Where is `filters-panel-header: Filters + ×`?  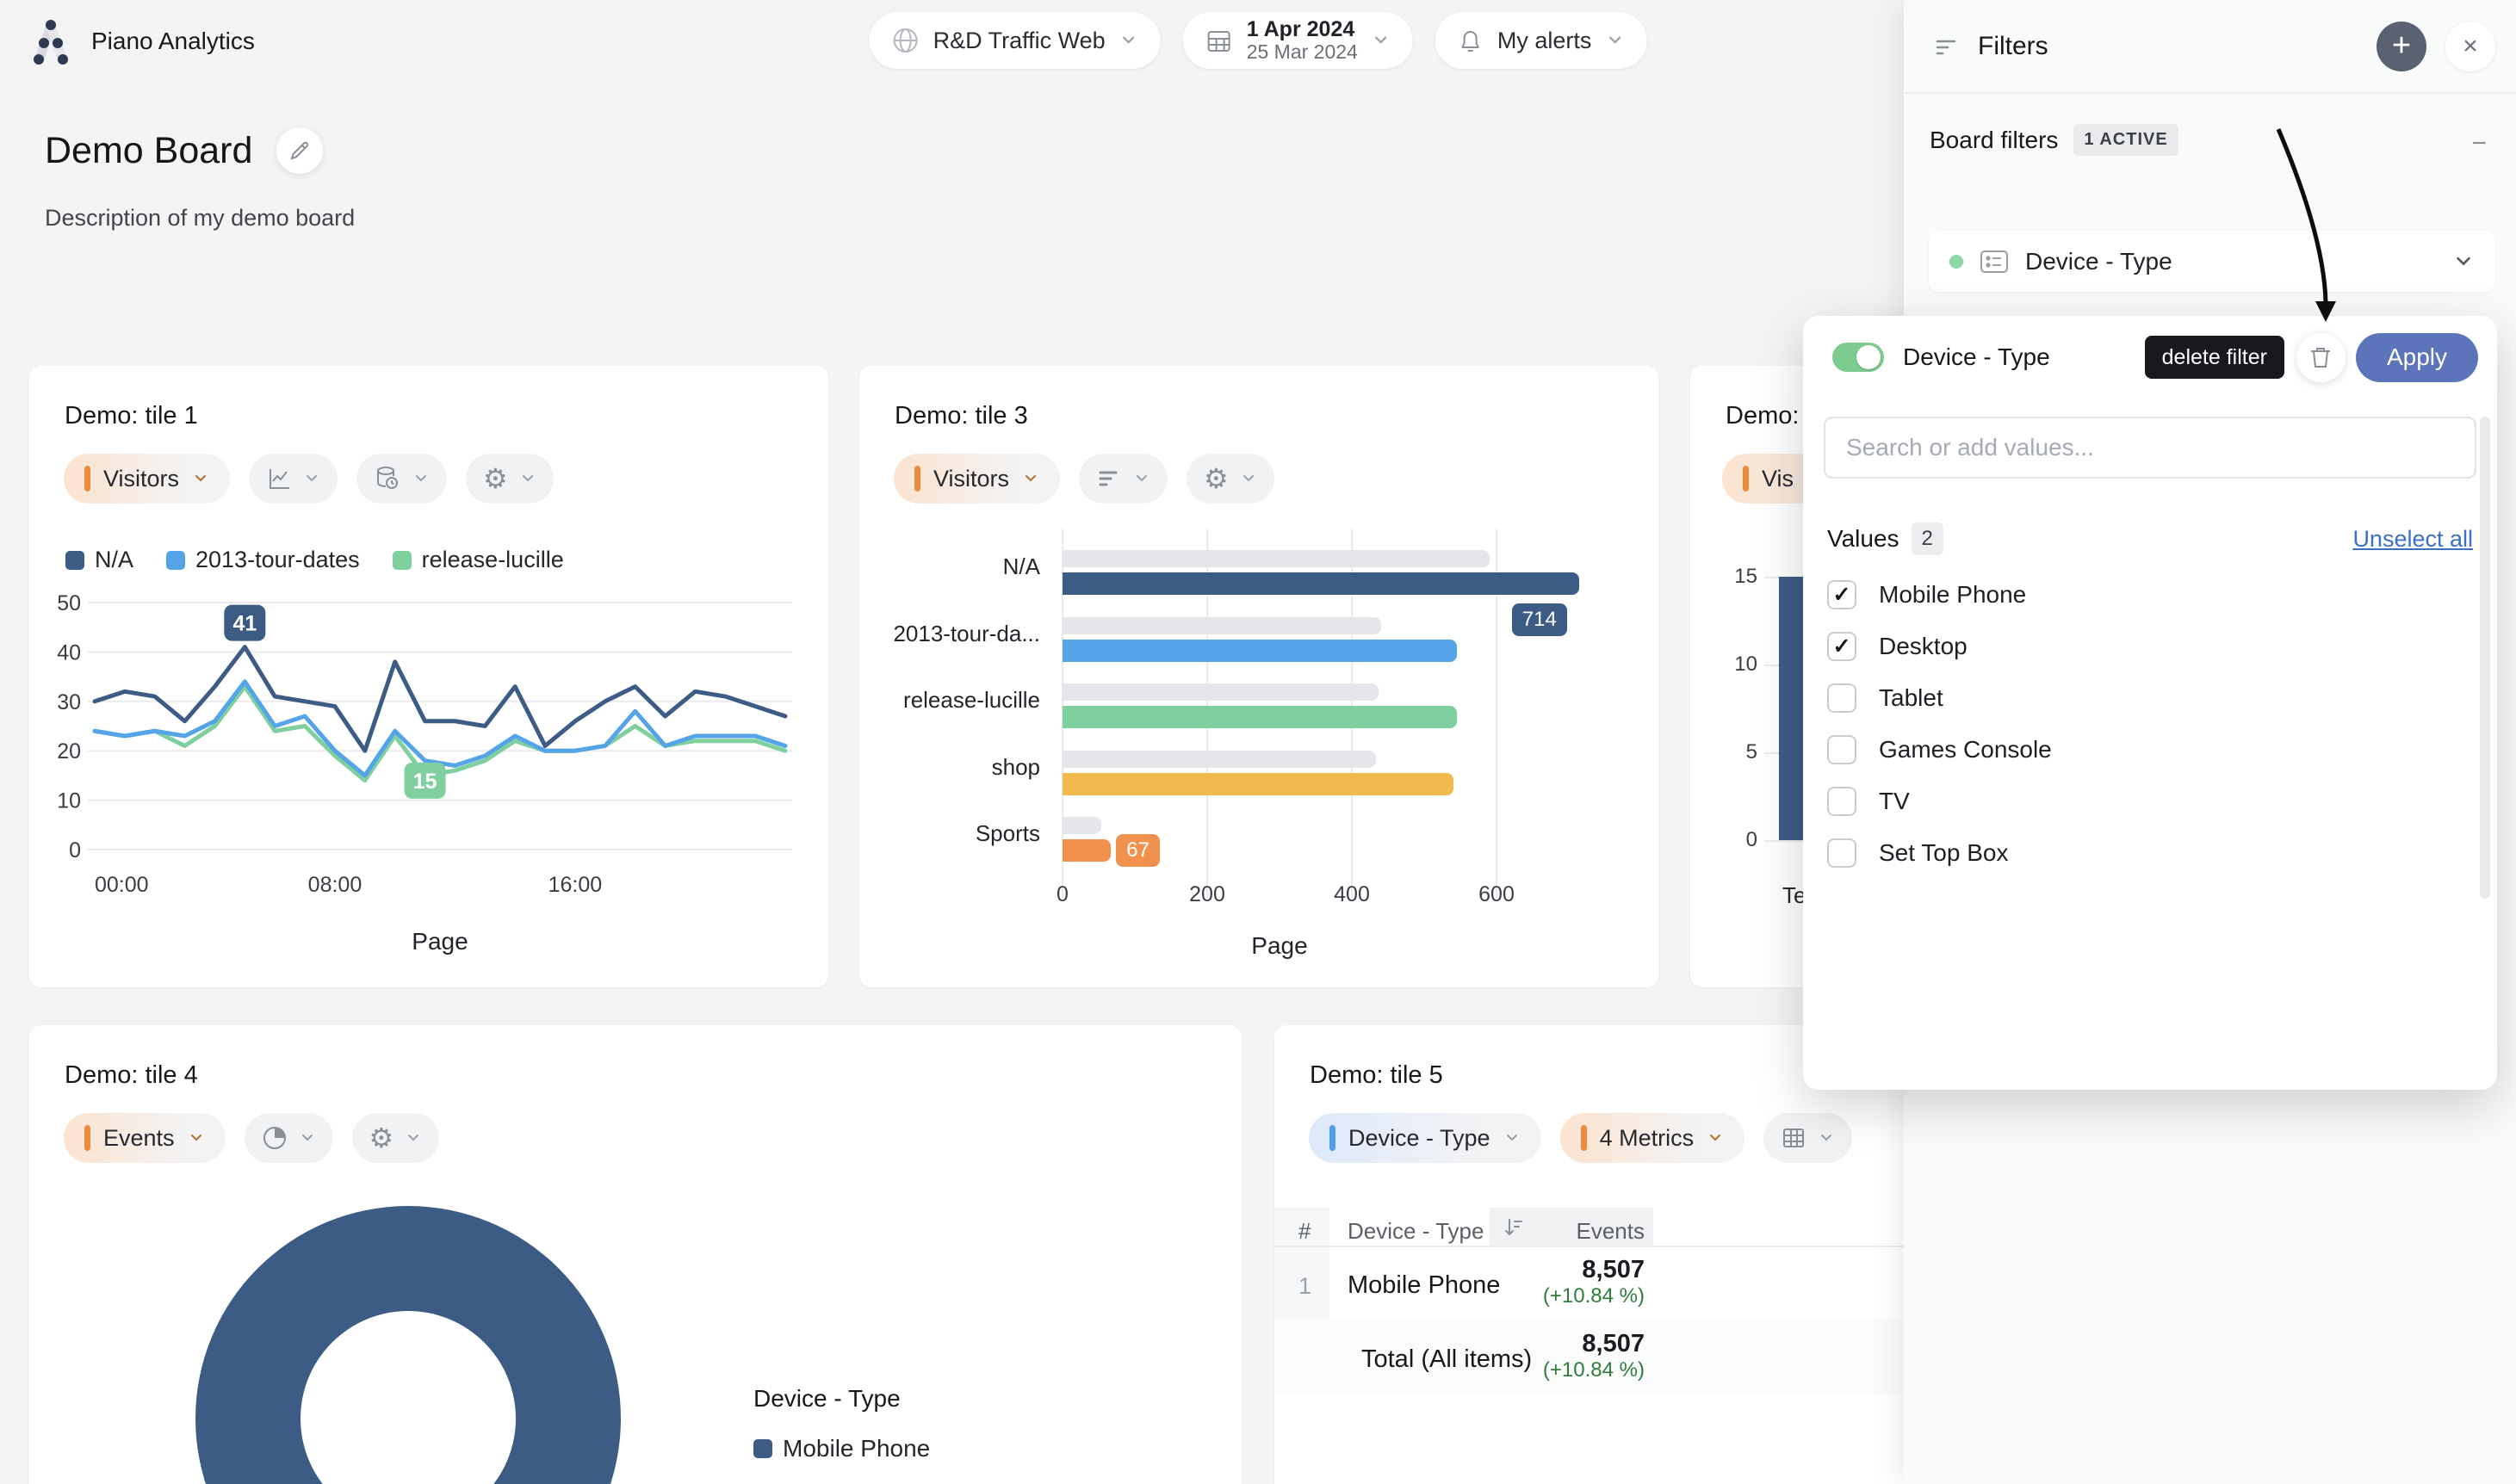 filters-panel-header: Filters + × is located at coordinates (2210, 47).